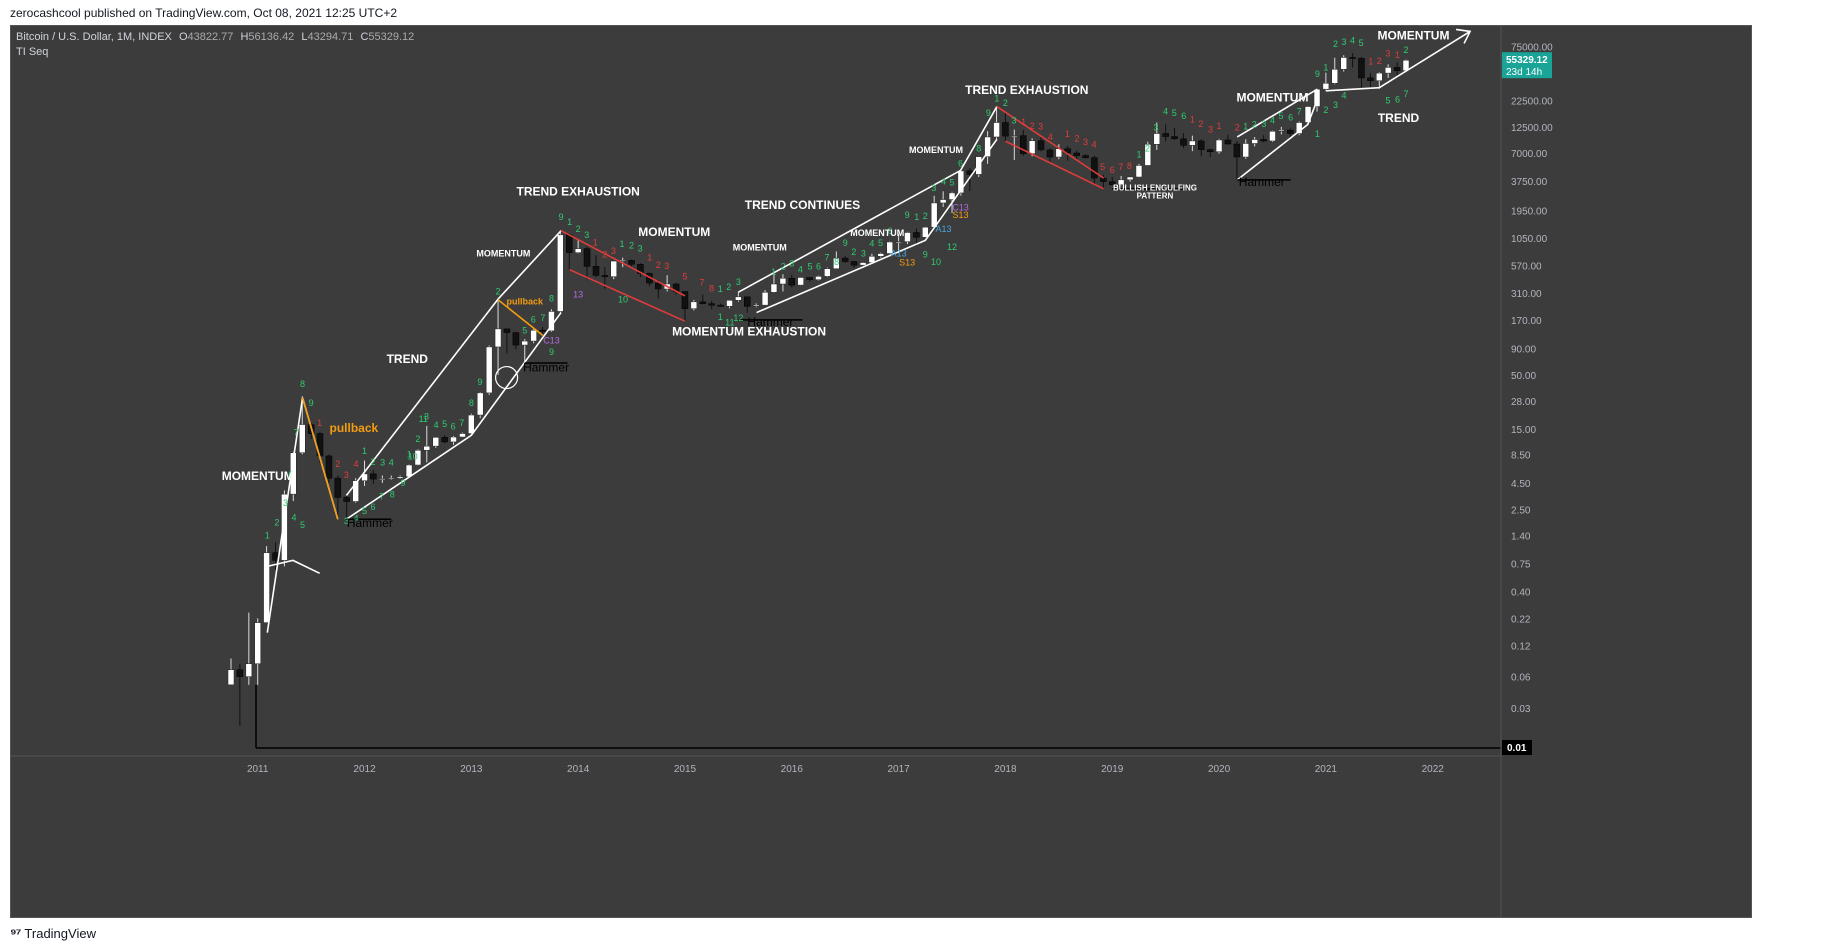 This screenshot has width=1834, height=948. What do you see at coordinates (1526, 294) in the screenshot?
I see `y-tick-label: 310.00` at bounding box center [1526, 294].